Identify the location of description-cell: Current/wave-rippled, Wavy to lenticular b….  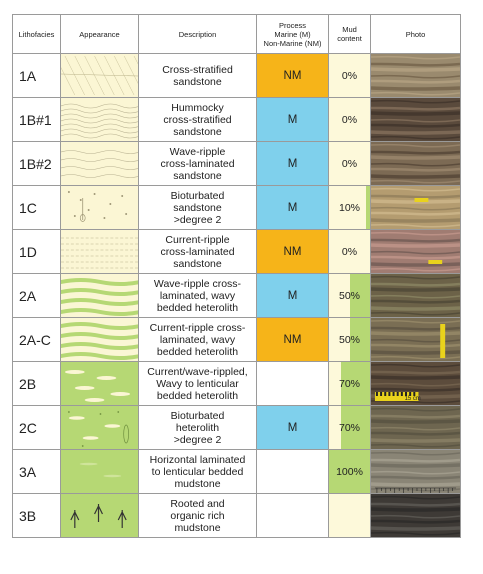
(197, 383).